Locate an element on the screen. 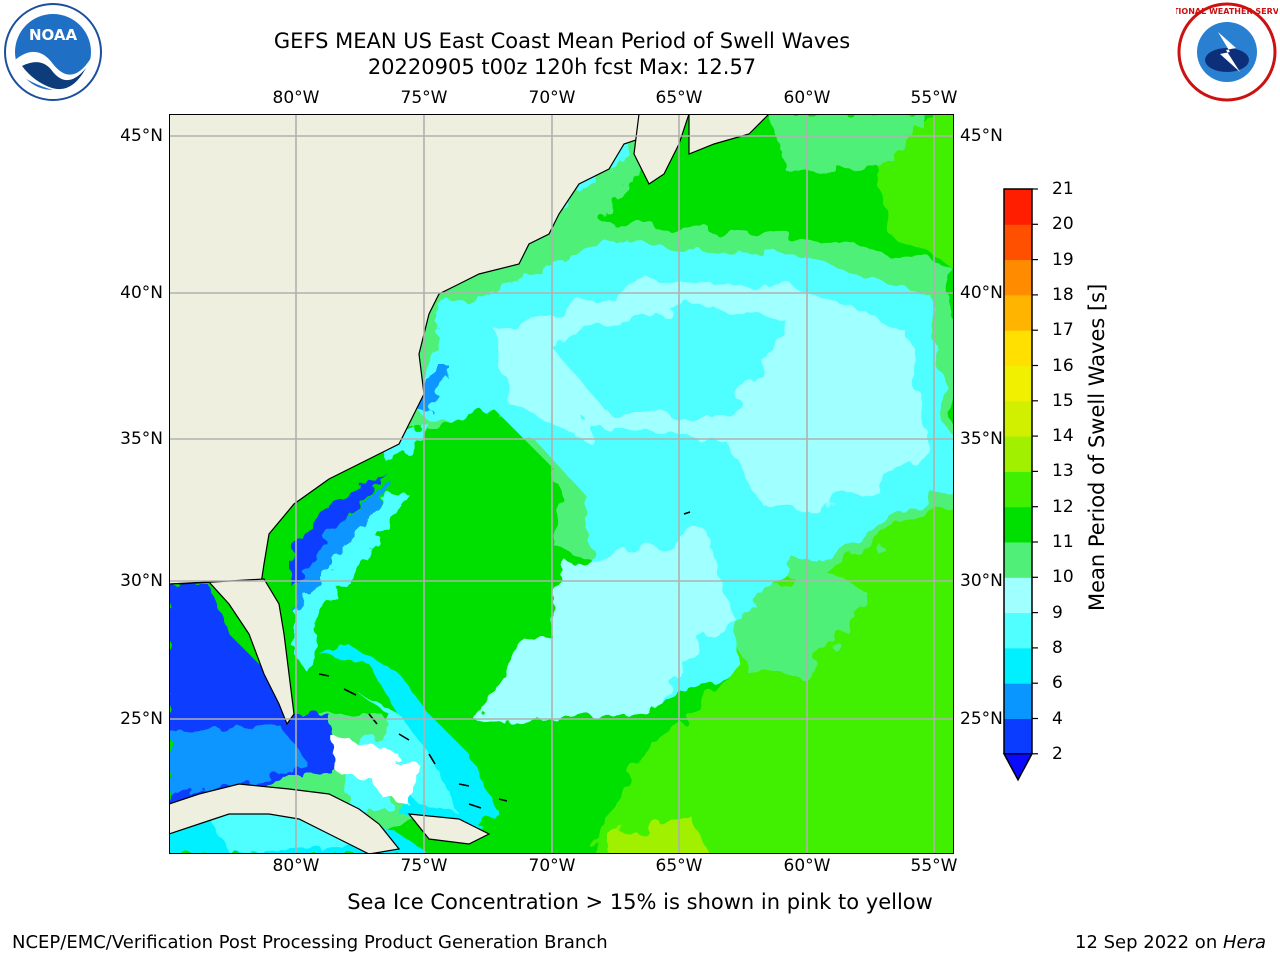 The width and height of the screenshot is (1280, 960). lon-label-top: 60°W is located at coordinates (807, 98).